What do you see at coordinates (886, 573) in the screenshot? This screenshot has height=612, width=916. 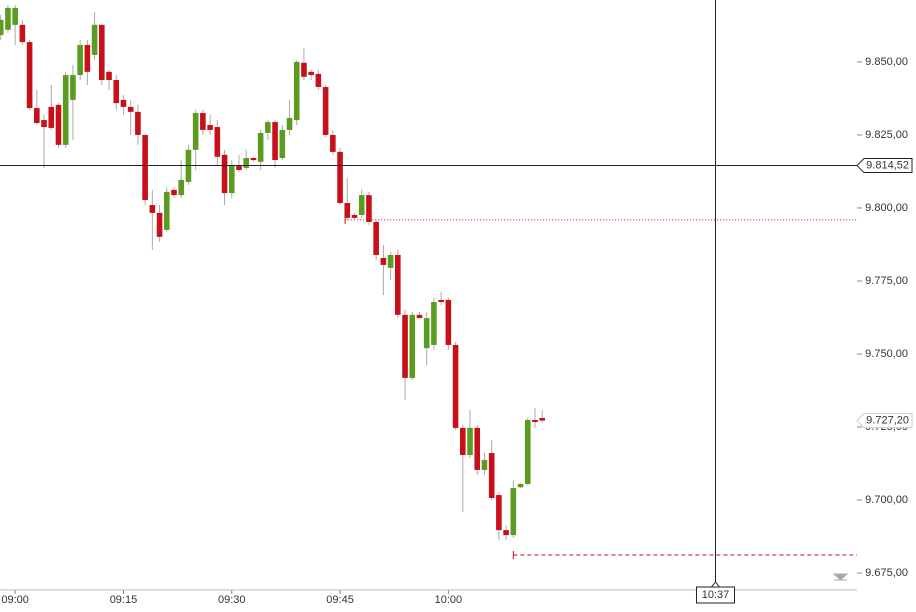 I see `y-tick-label: 9.675,00` at bounding box center [886, 573].